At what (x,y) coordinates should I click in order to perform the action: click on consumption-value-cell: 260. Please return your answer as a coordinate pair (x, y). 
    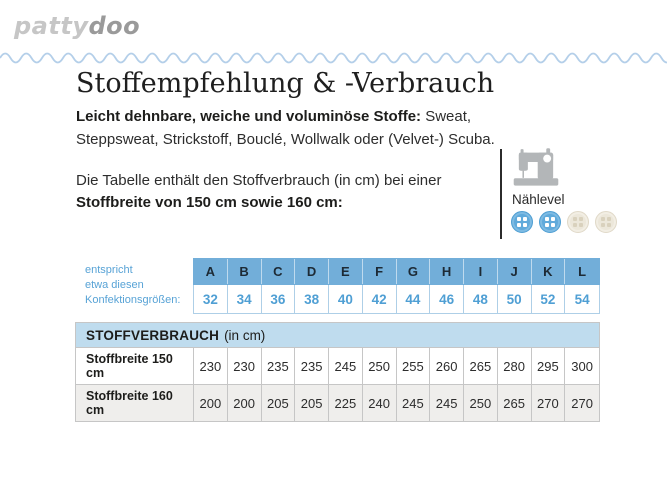
    Looking at the image, I should click on (447, 366).